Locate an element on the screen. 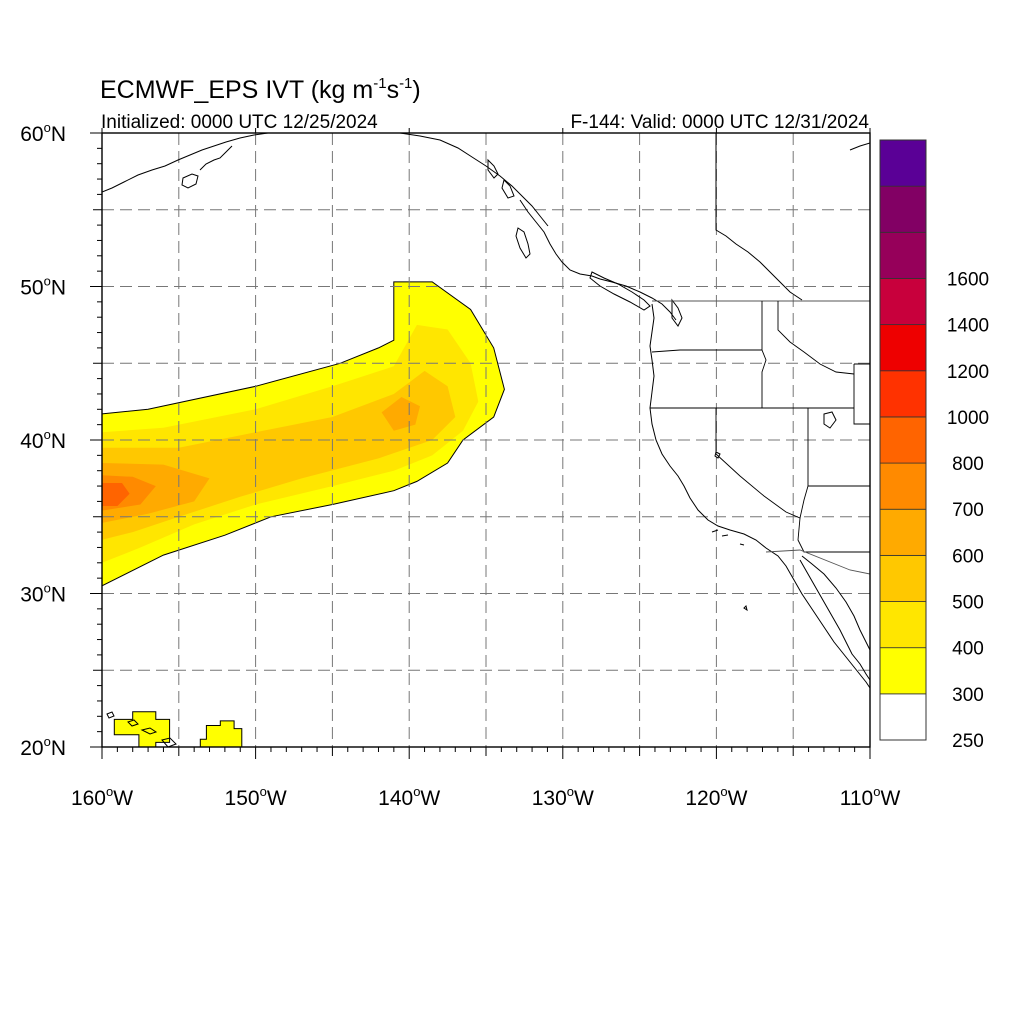 The image size is (1024, 1024). us-west-coast is located at coordinates (759, 496).